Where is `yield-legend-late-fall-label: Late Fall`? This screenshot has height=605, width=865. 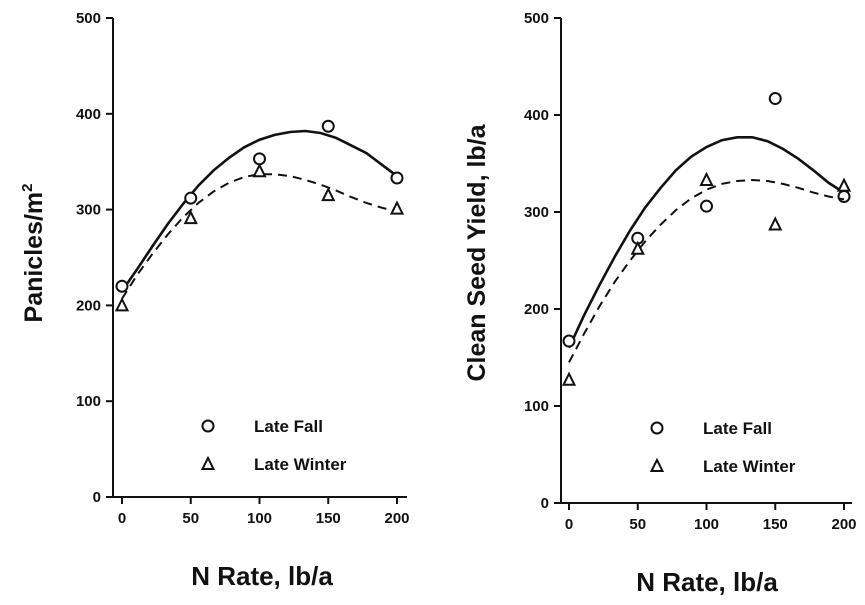 yield-legend-late-fall-label: Late Fall is located at coordinates (737, 428).